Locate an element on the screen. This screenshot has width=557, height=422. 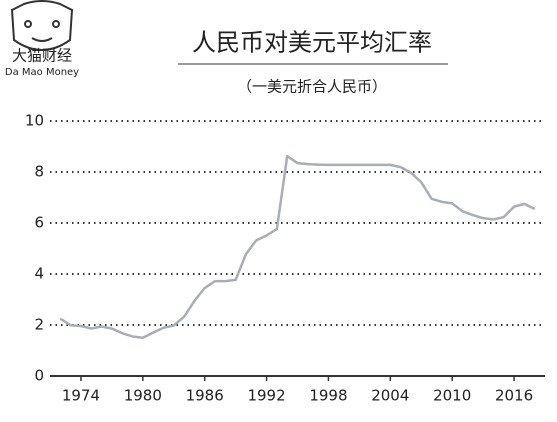
y-tick-label: 0 is located at coordinates (39, 376).